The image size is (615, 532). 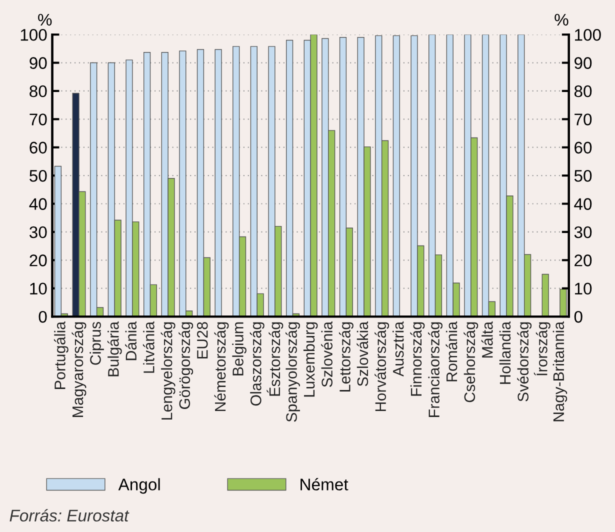 I want to click on x-tick-label: Horvátország, so click(x=382, y=366).